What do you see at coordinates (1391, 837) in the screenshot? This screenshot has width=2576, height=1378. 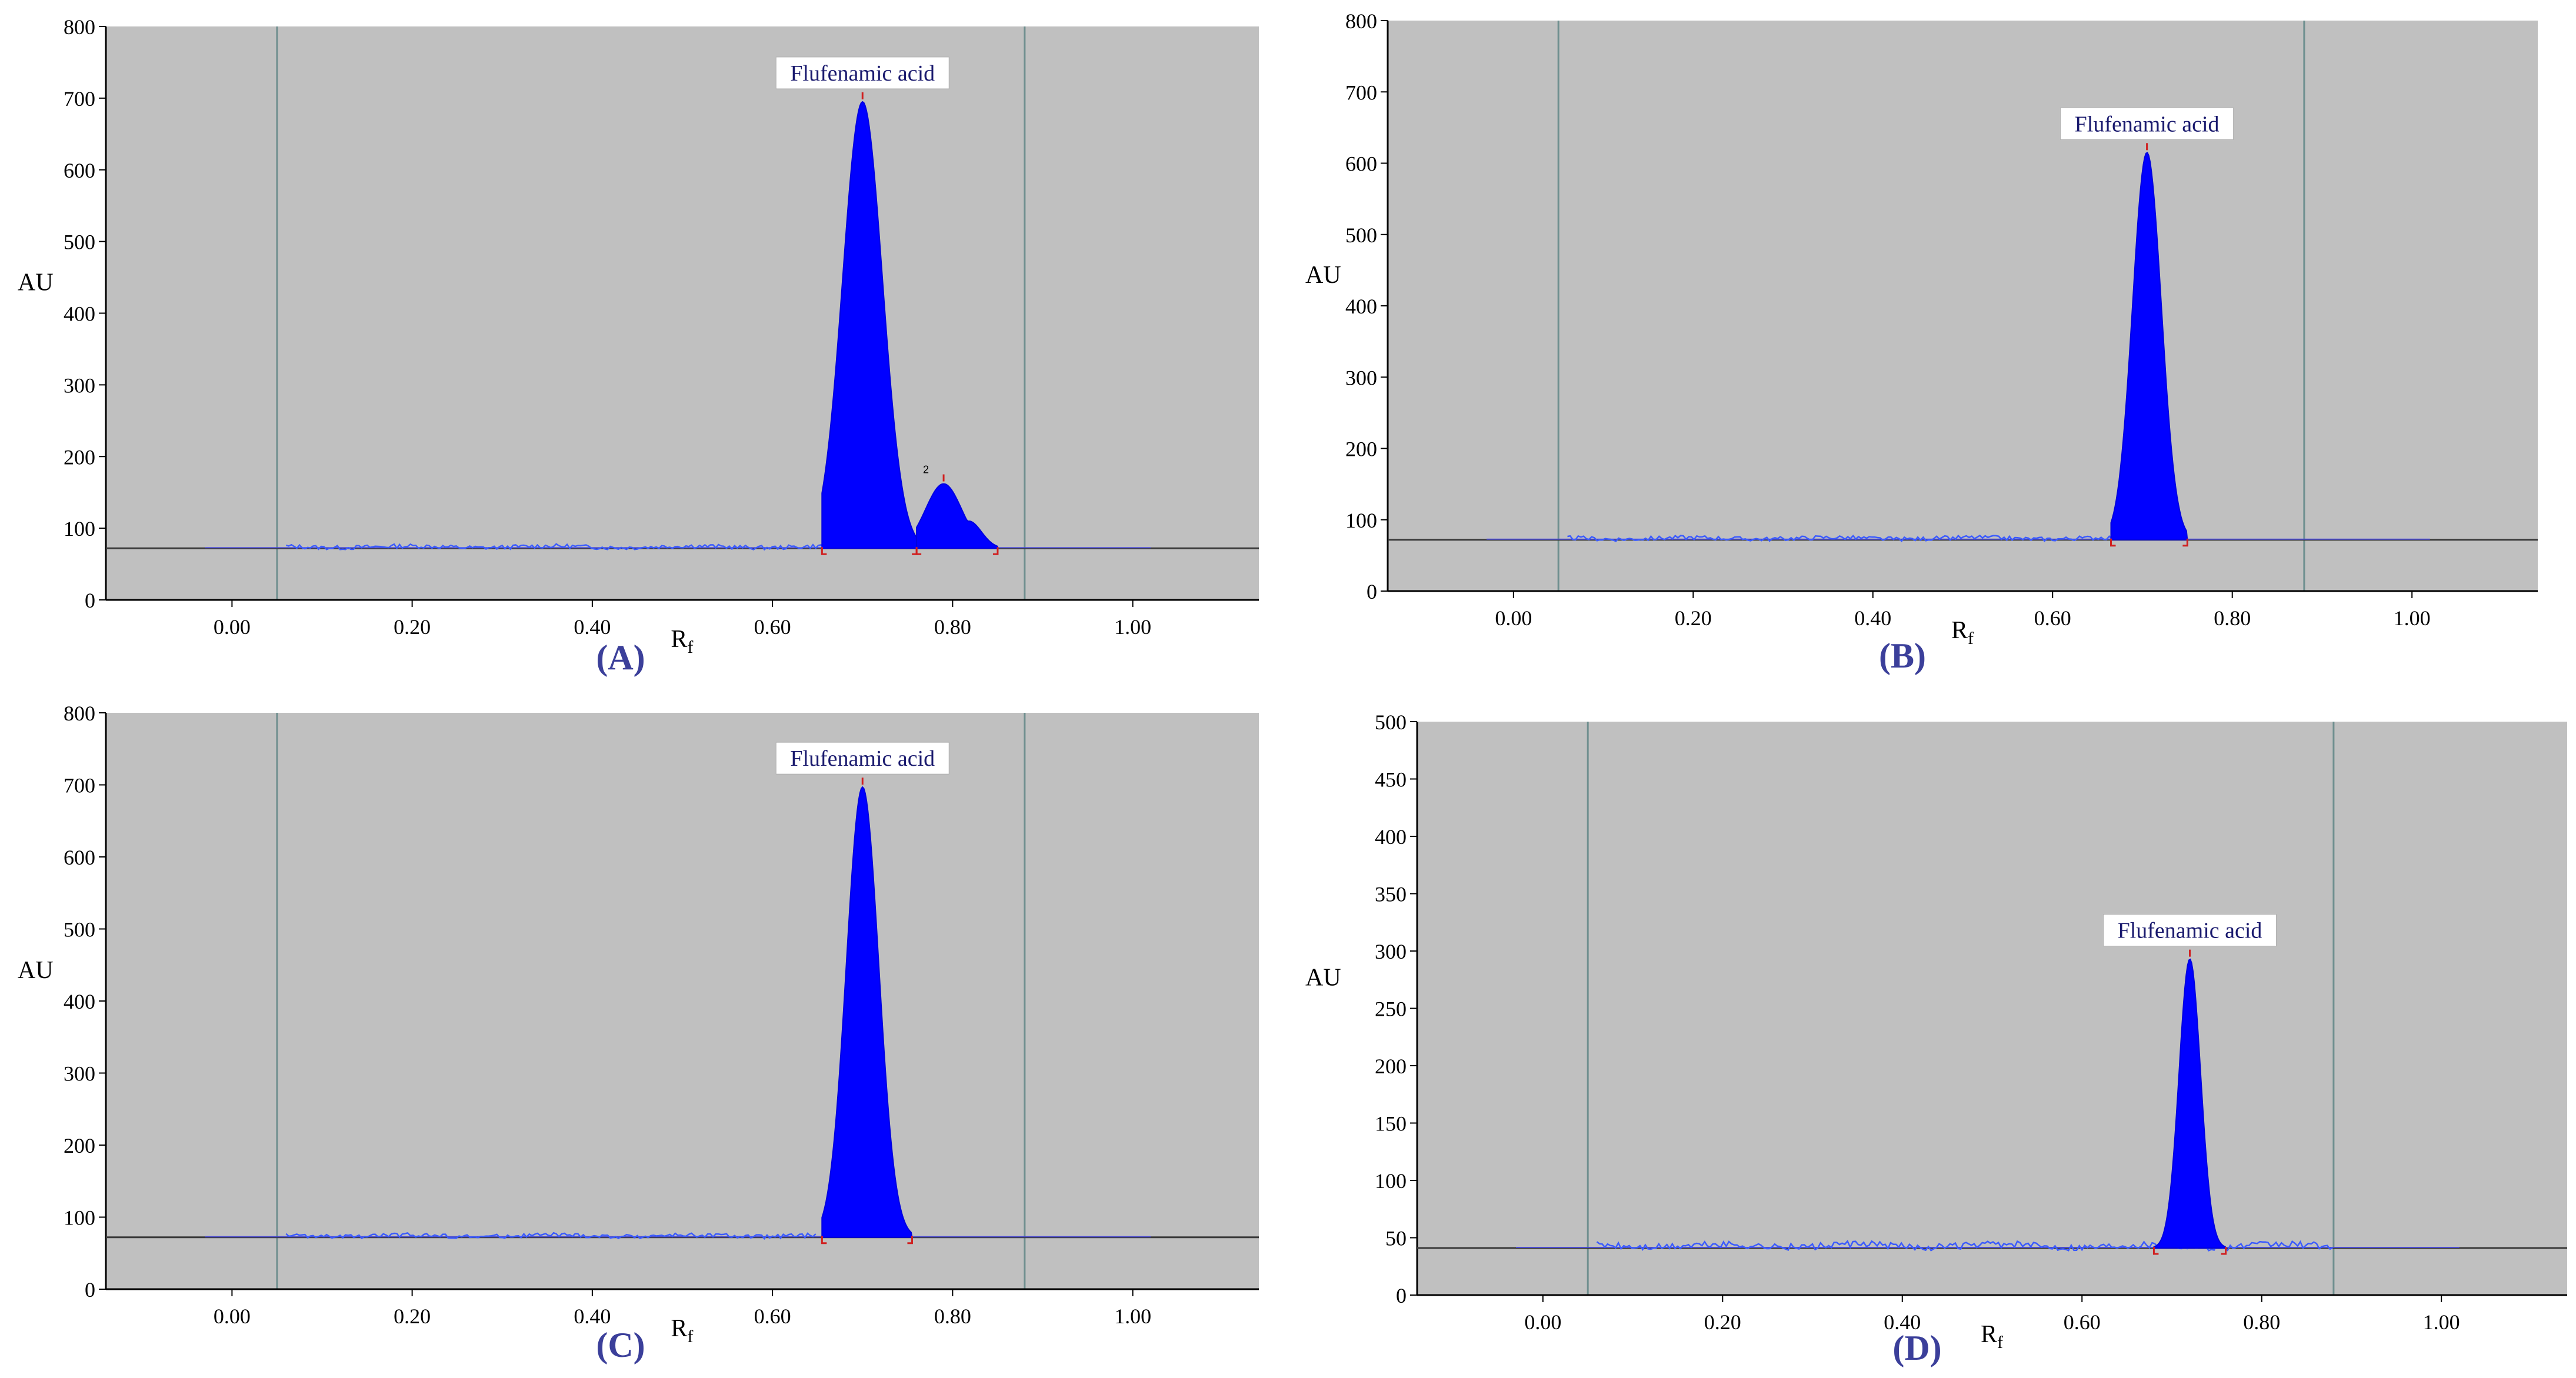 I see `y-tick-label-8: 400` at bounding box center [1391, 837].